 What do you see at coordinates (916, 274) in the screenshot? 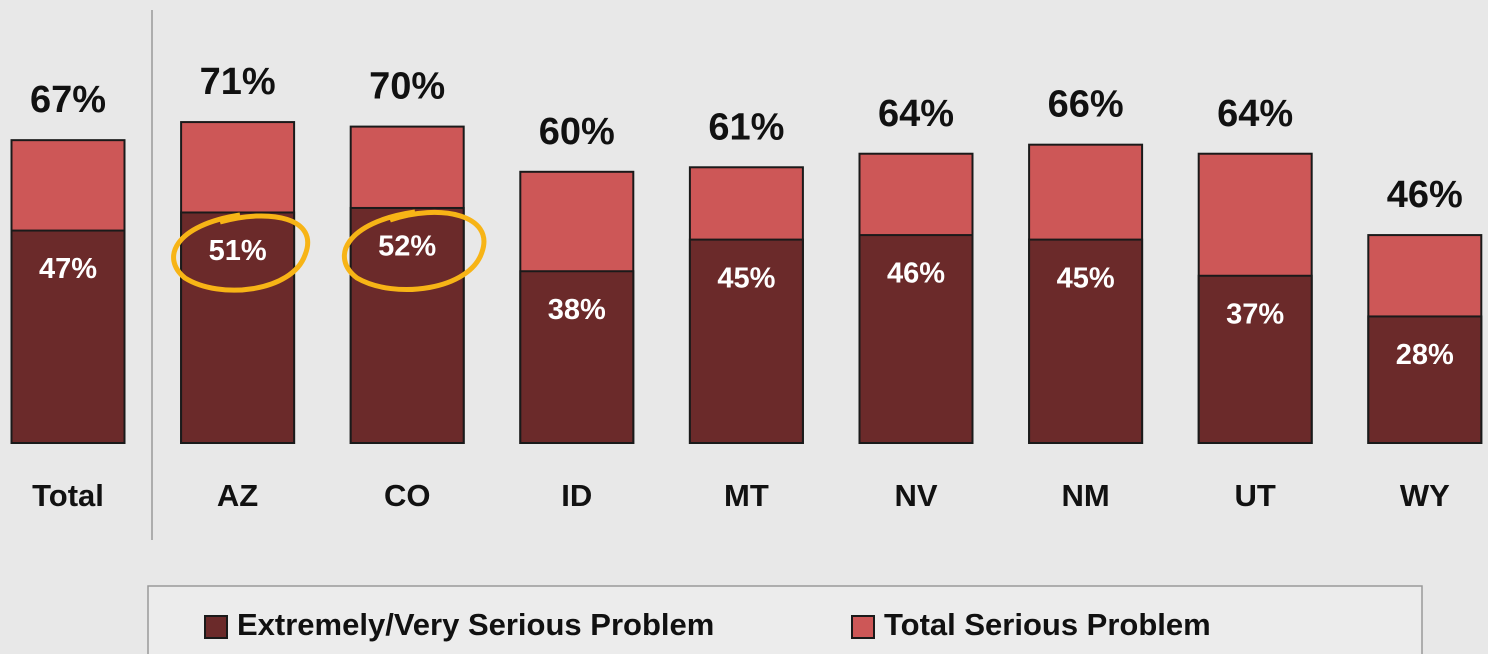
I see `value-label: 46%` at bounding box center [916, 274].